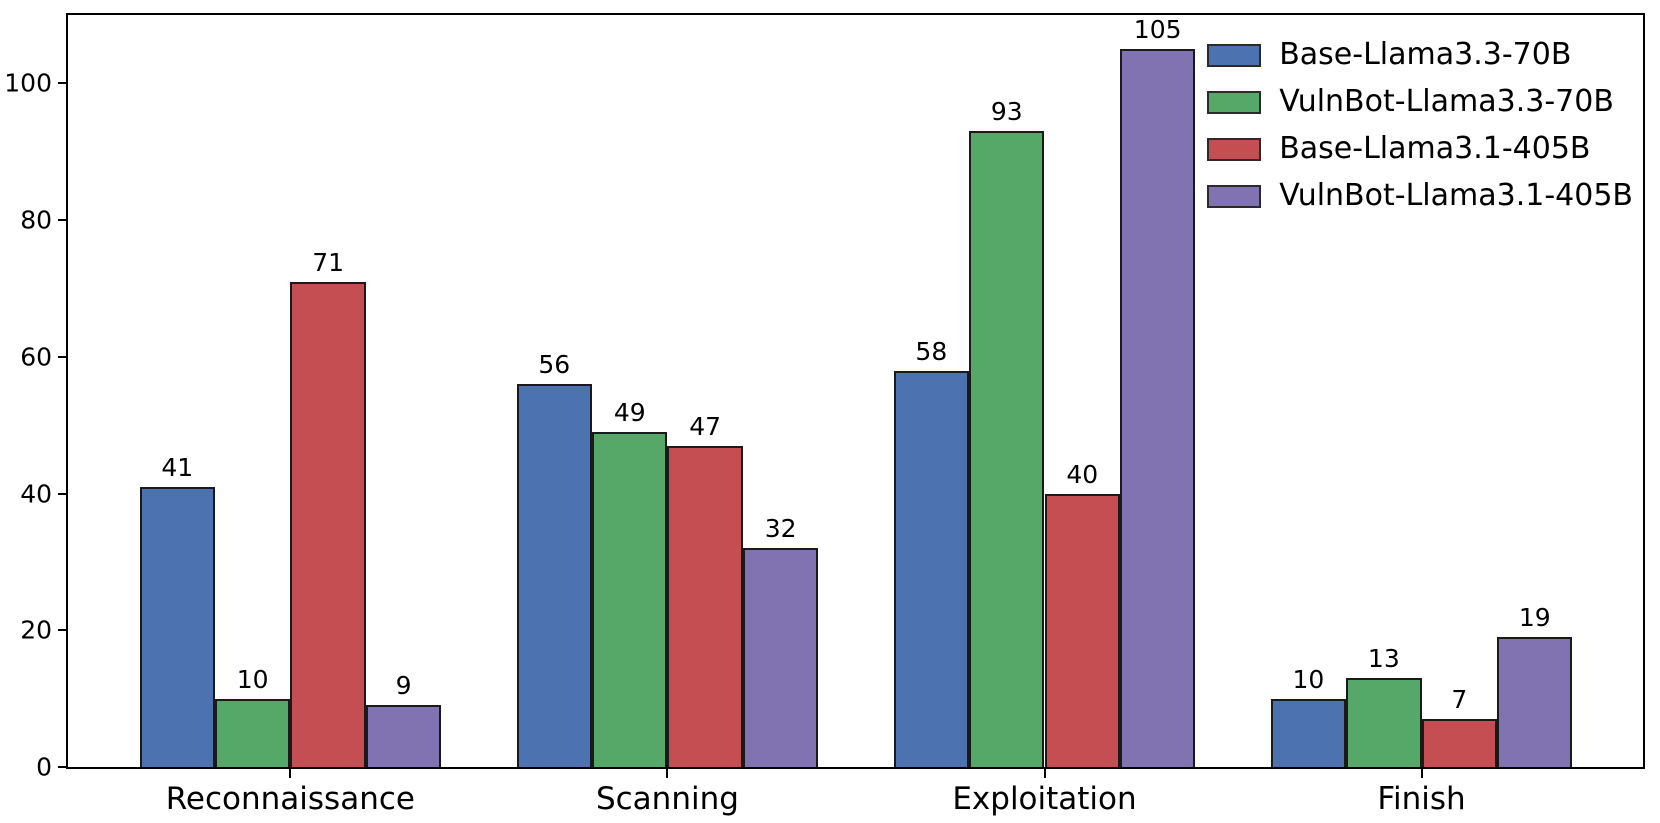  I want to click on bar-VulnBot-Llama3.3-70B-Reconnaissance, so click(252, 732).